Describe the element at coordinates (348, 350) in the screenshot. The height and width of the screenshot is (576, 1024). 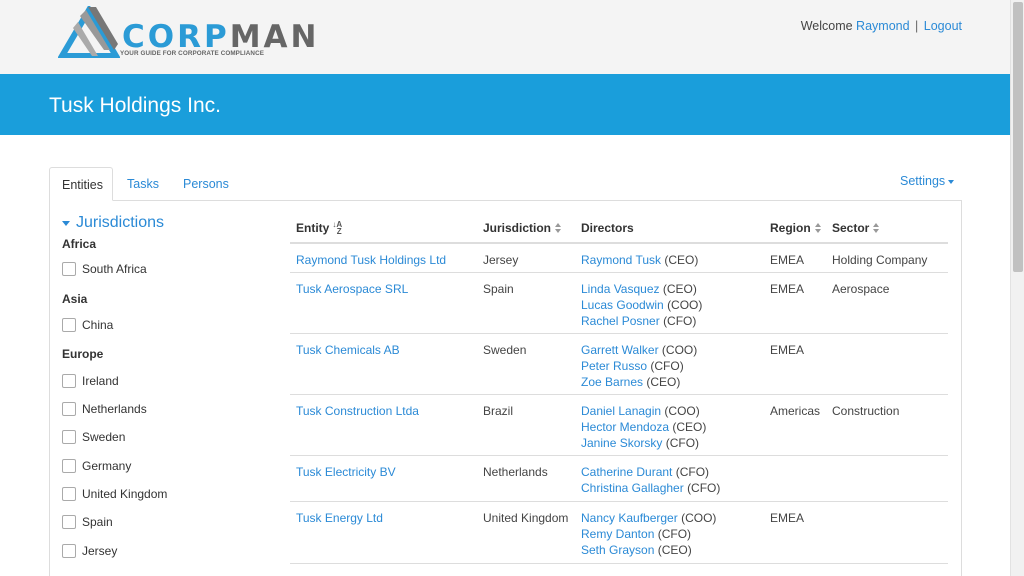
I see `entity-link: Tusk Chemicals AB` at that location.